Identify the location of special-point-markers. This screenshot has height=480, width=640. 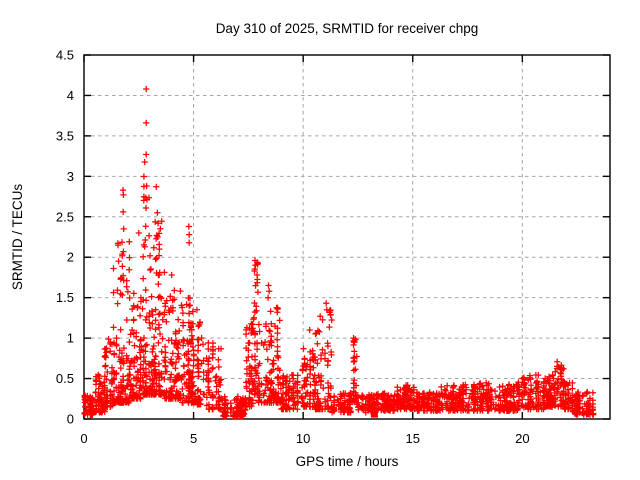
(374, 414).